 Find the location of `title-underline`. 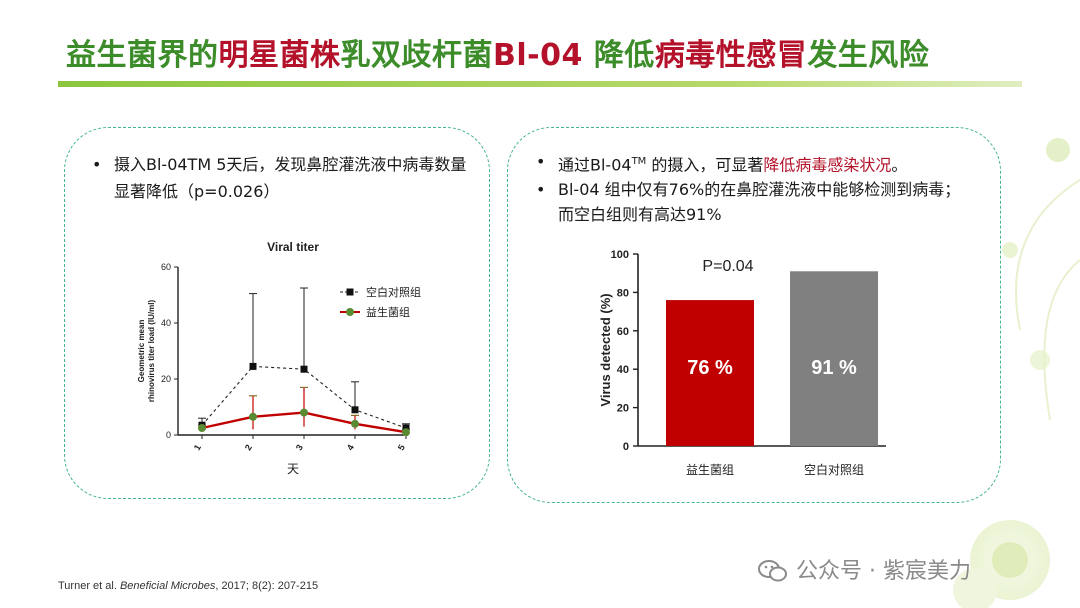

title-underline is located at coordinates (540, 84).